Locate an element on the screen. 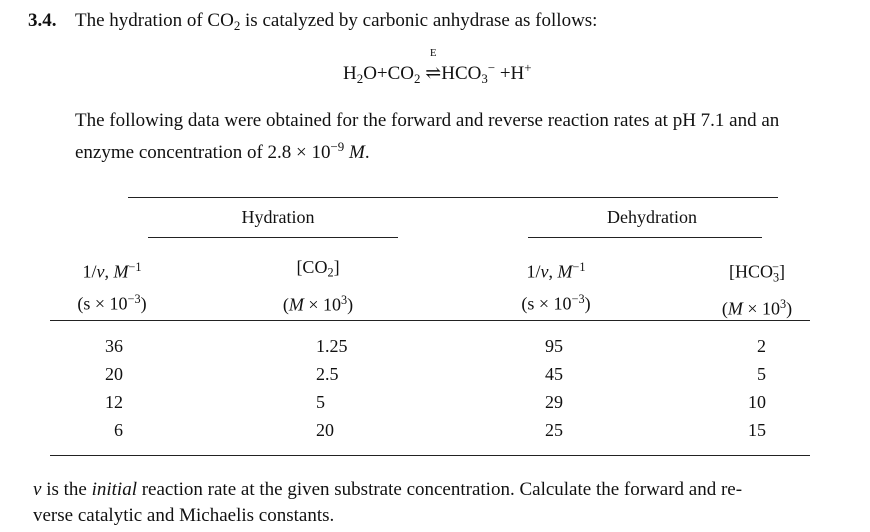 The image size is (870, 532). text: O+CO is located at coordinates (389, 74).